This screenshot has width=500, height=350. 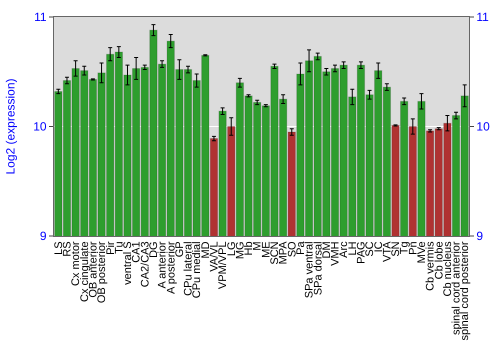 What do you see at coordinates (11, 126) in the screenshot?
I see `y-axis-title: Log2 (expression)` at bounding box center [11, 126].